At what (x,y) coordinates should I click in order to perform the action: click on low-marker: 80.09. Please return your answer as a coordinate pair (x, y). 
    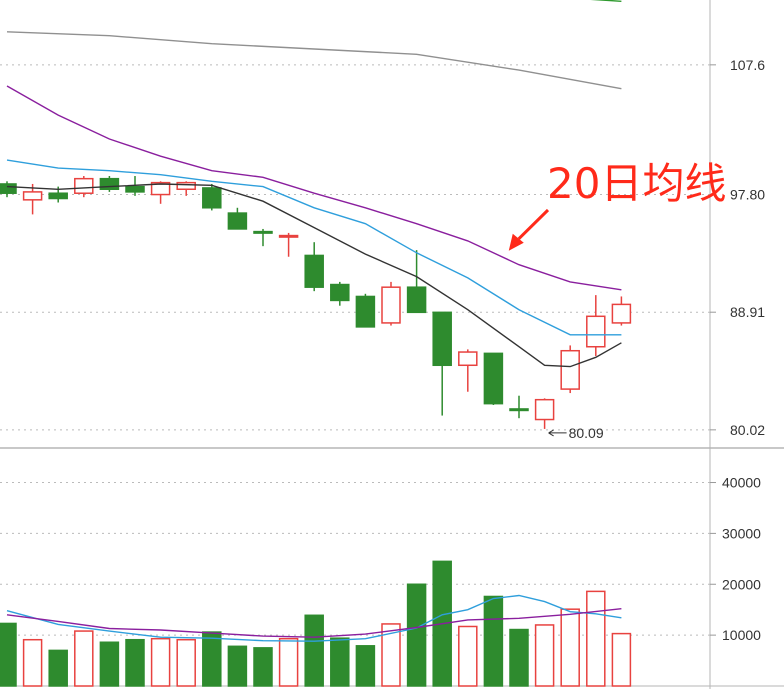
    Looking at the image, I should click on (576, 433).